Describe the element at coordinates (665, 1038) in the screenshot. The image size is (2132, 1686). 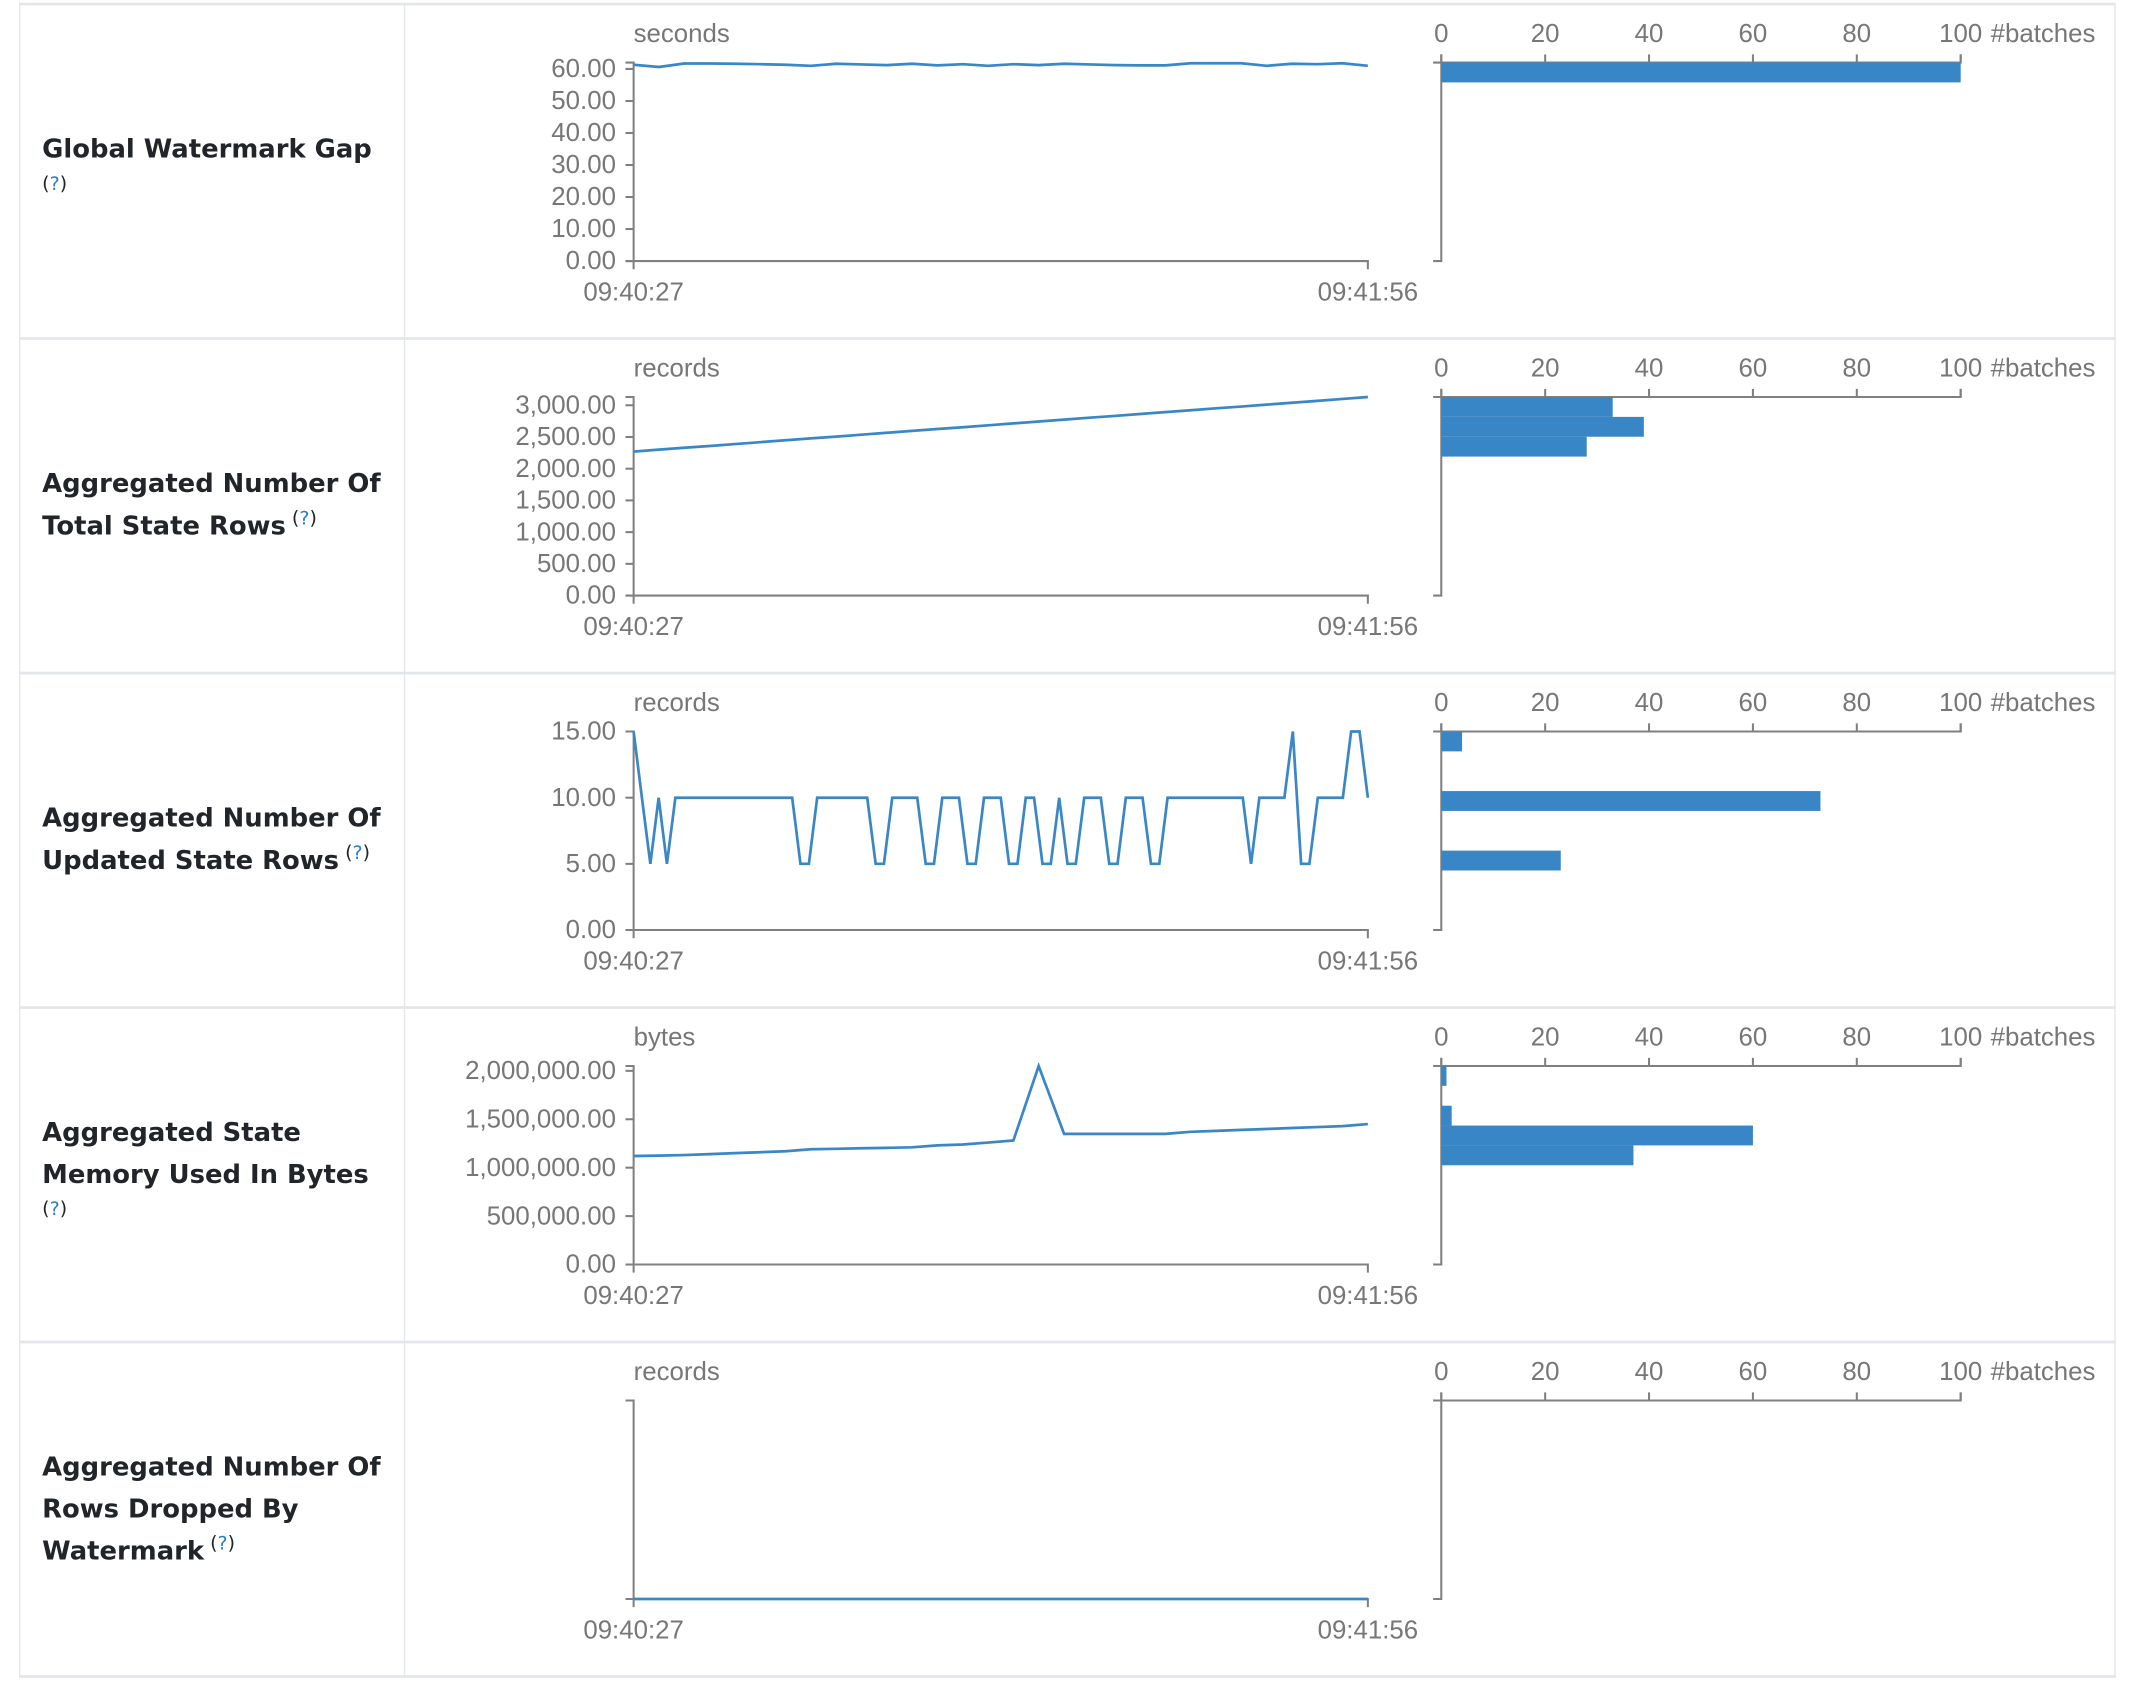
I see `y-axis-unit-label: bytes` at that location.